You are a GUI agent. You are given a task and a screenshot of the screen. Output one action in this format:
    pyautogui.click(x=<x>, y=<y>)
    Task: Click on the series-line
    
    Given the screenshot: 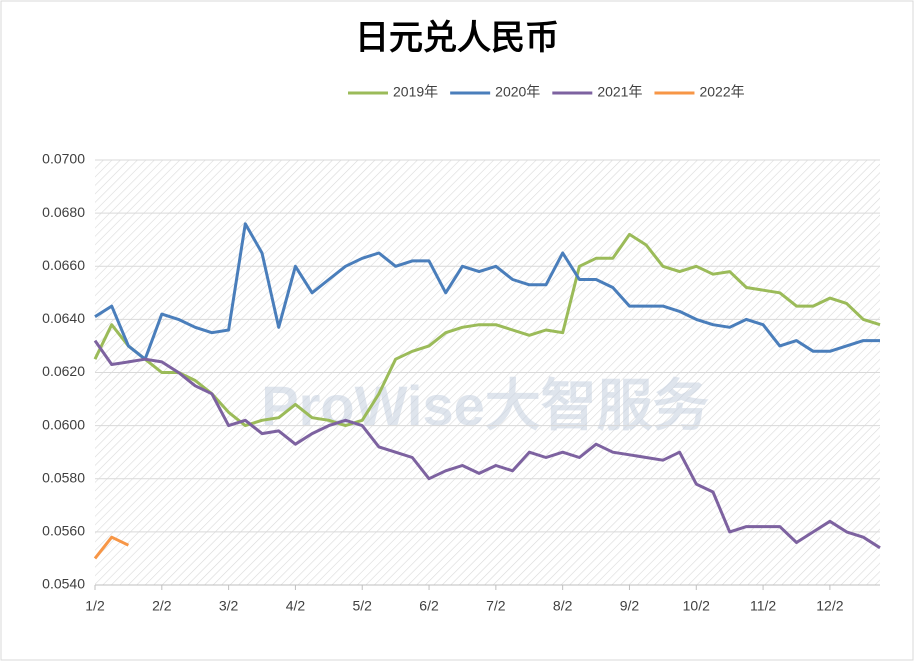 What is the action you would take?
    pyautogui.click(x=111, y=547)
    